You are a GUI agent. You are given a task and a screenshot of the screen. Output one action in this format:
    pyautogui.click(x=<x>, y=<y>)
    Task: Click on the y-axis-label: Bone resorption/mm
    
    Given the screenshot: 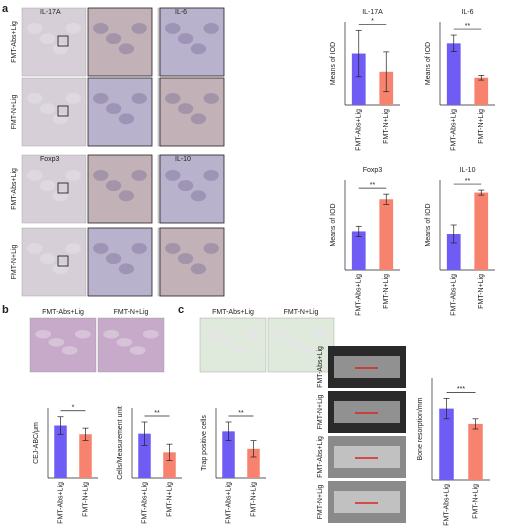 What is the action you would take?
    pyautogui.click(x=420, y=428)
    